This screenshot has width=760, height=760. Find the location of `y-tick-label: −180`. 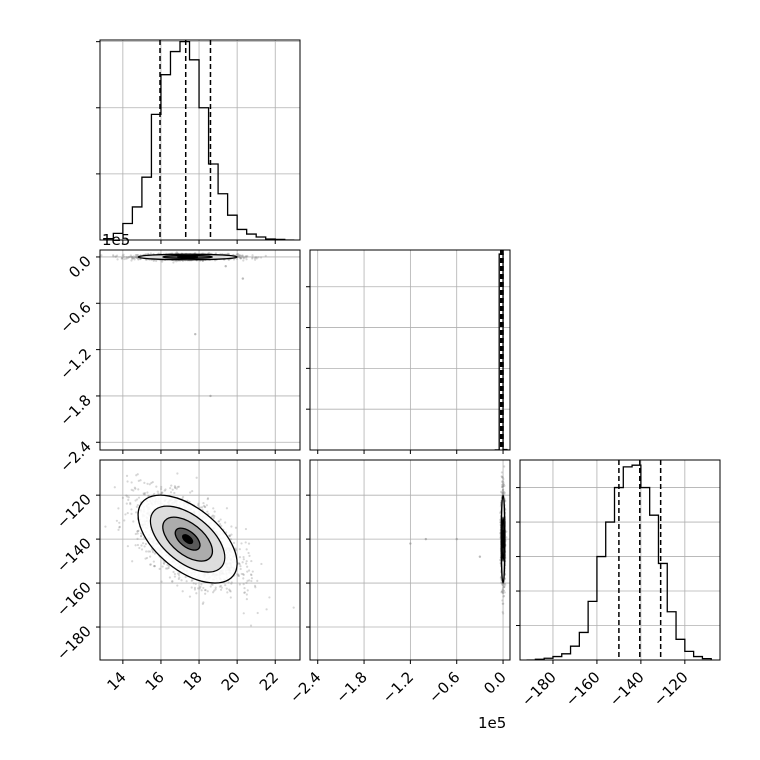

y-tick-label: −180 is located at coordinates (74, 643).